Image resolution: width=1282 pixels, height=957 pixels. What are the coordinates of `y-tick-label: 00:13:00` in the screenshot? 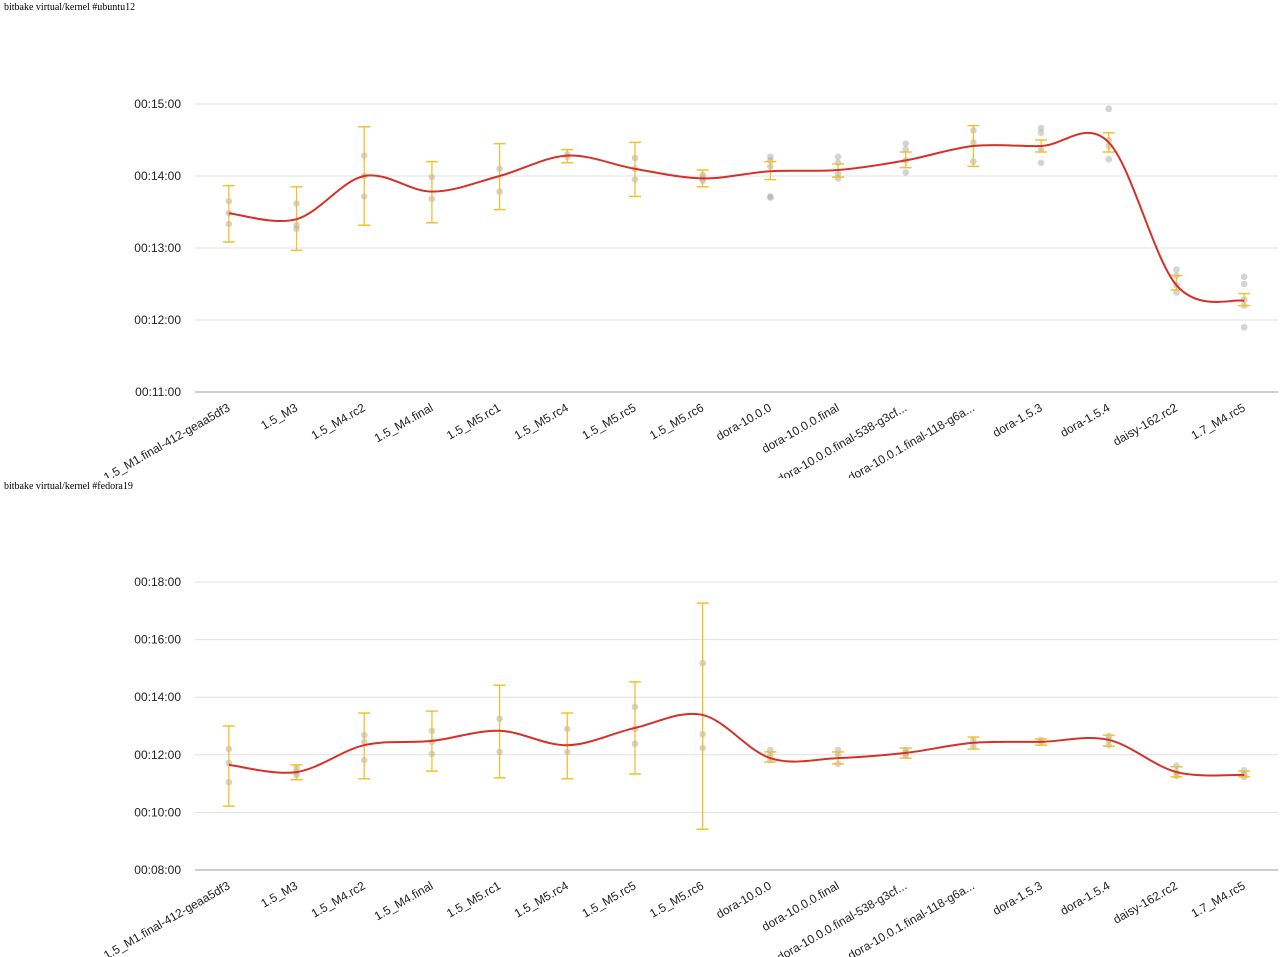 It's located at (157, 248).